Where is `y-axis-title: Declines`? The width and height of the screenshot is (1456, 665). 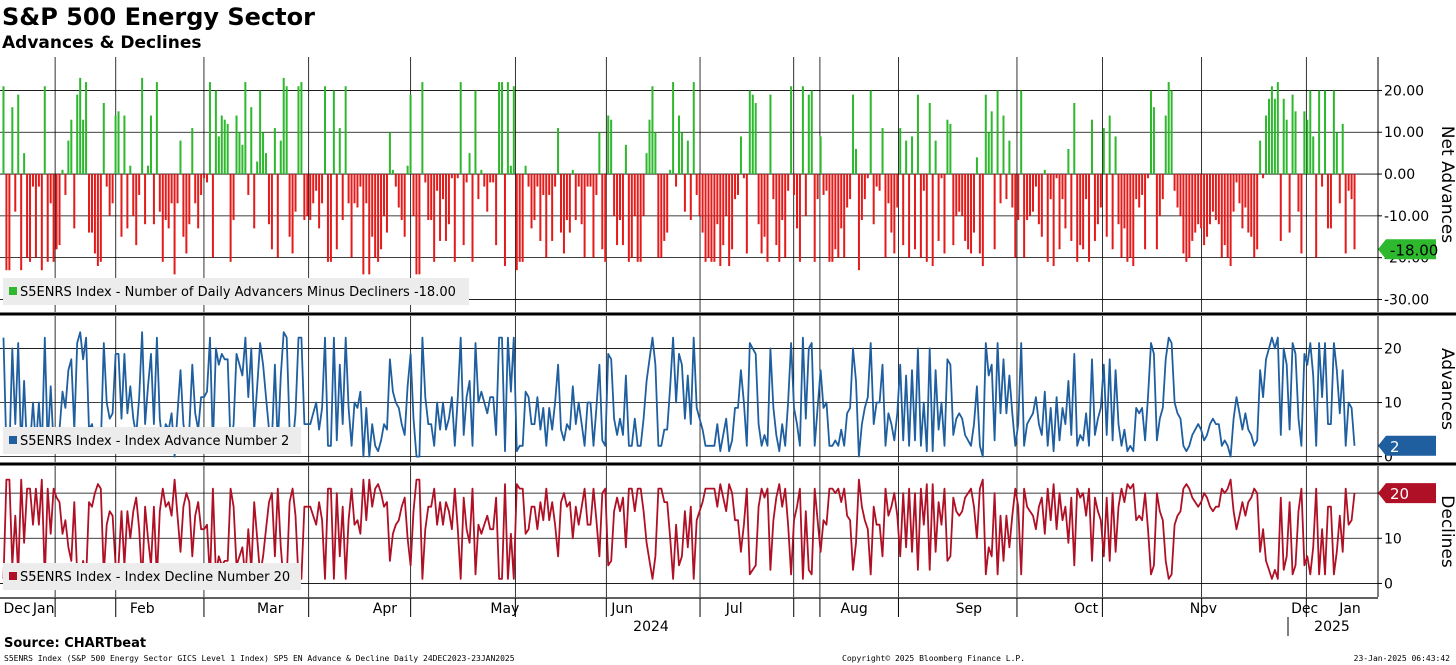 y-axis-title: Declines is located at coordinates (1446, 531).